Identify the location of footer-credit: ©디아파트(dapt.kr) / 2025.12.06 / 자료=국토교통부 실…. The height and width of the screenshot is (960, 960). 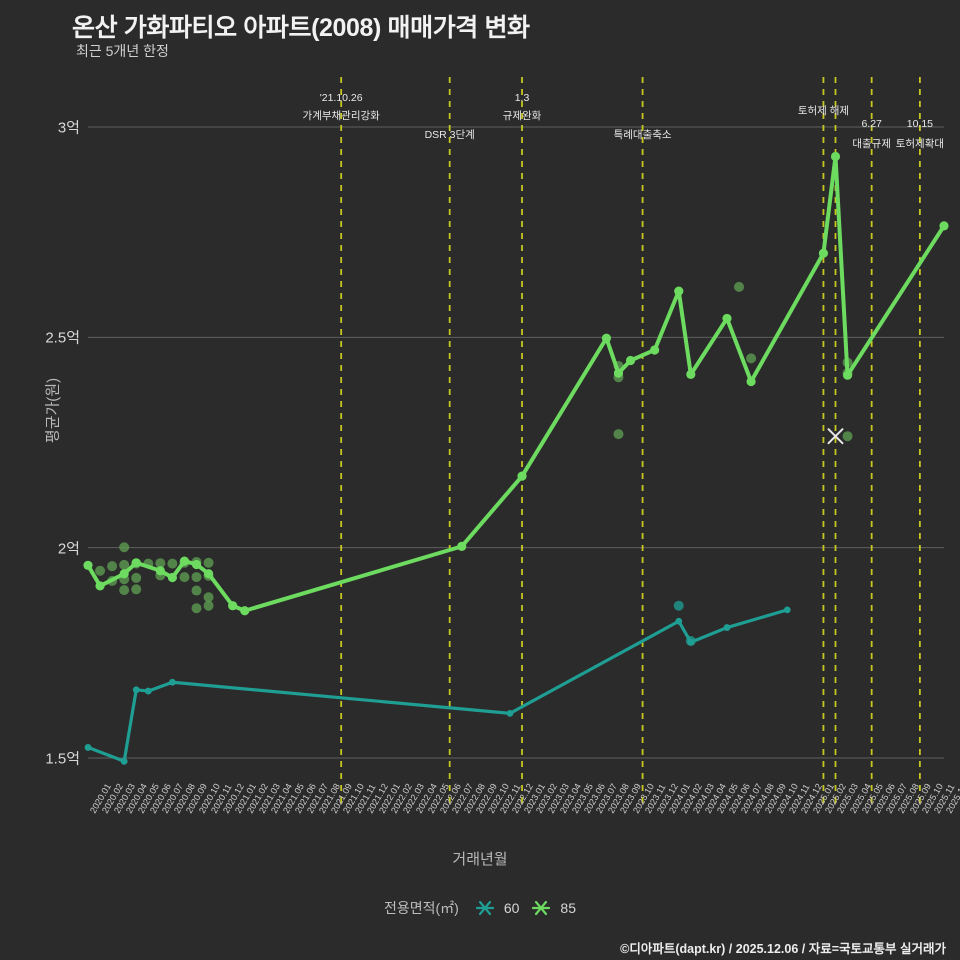
(783, 949).